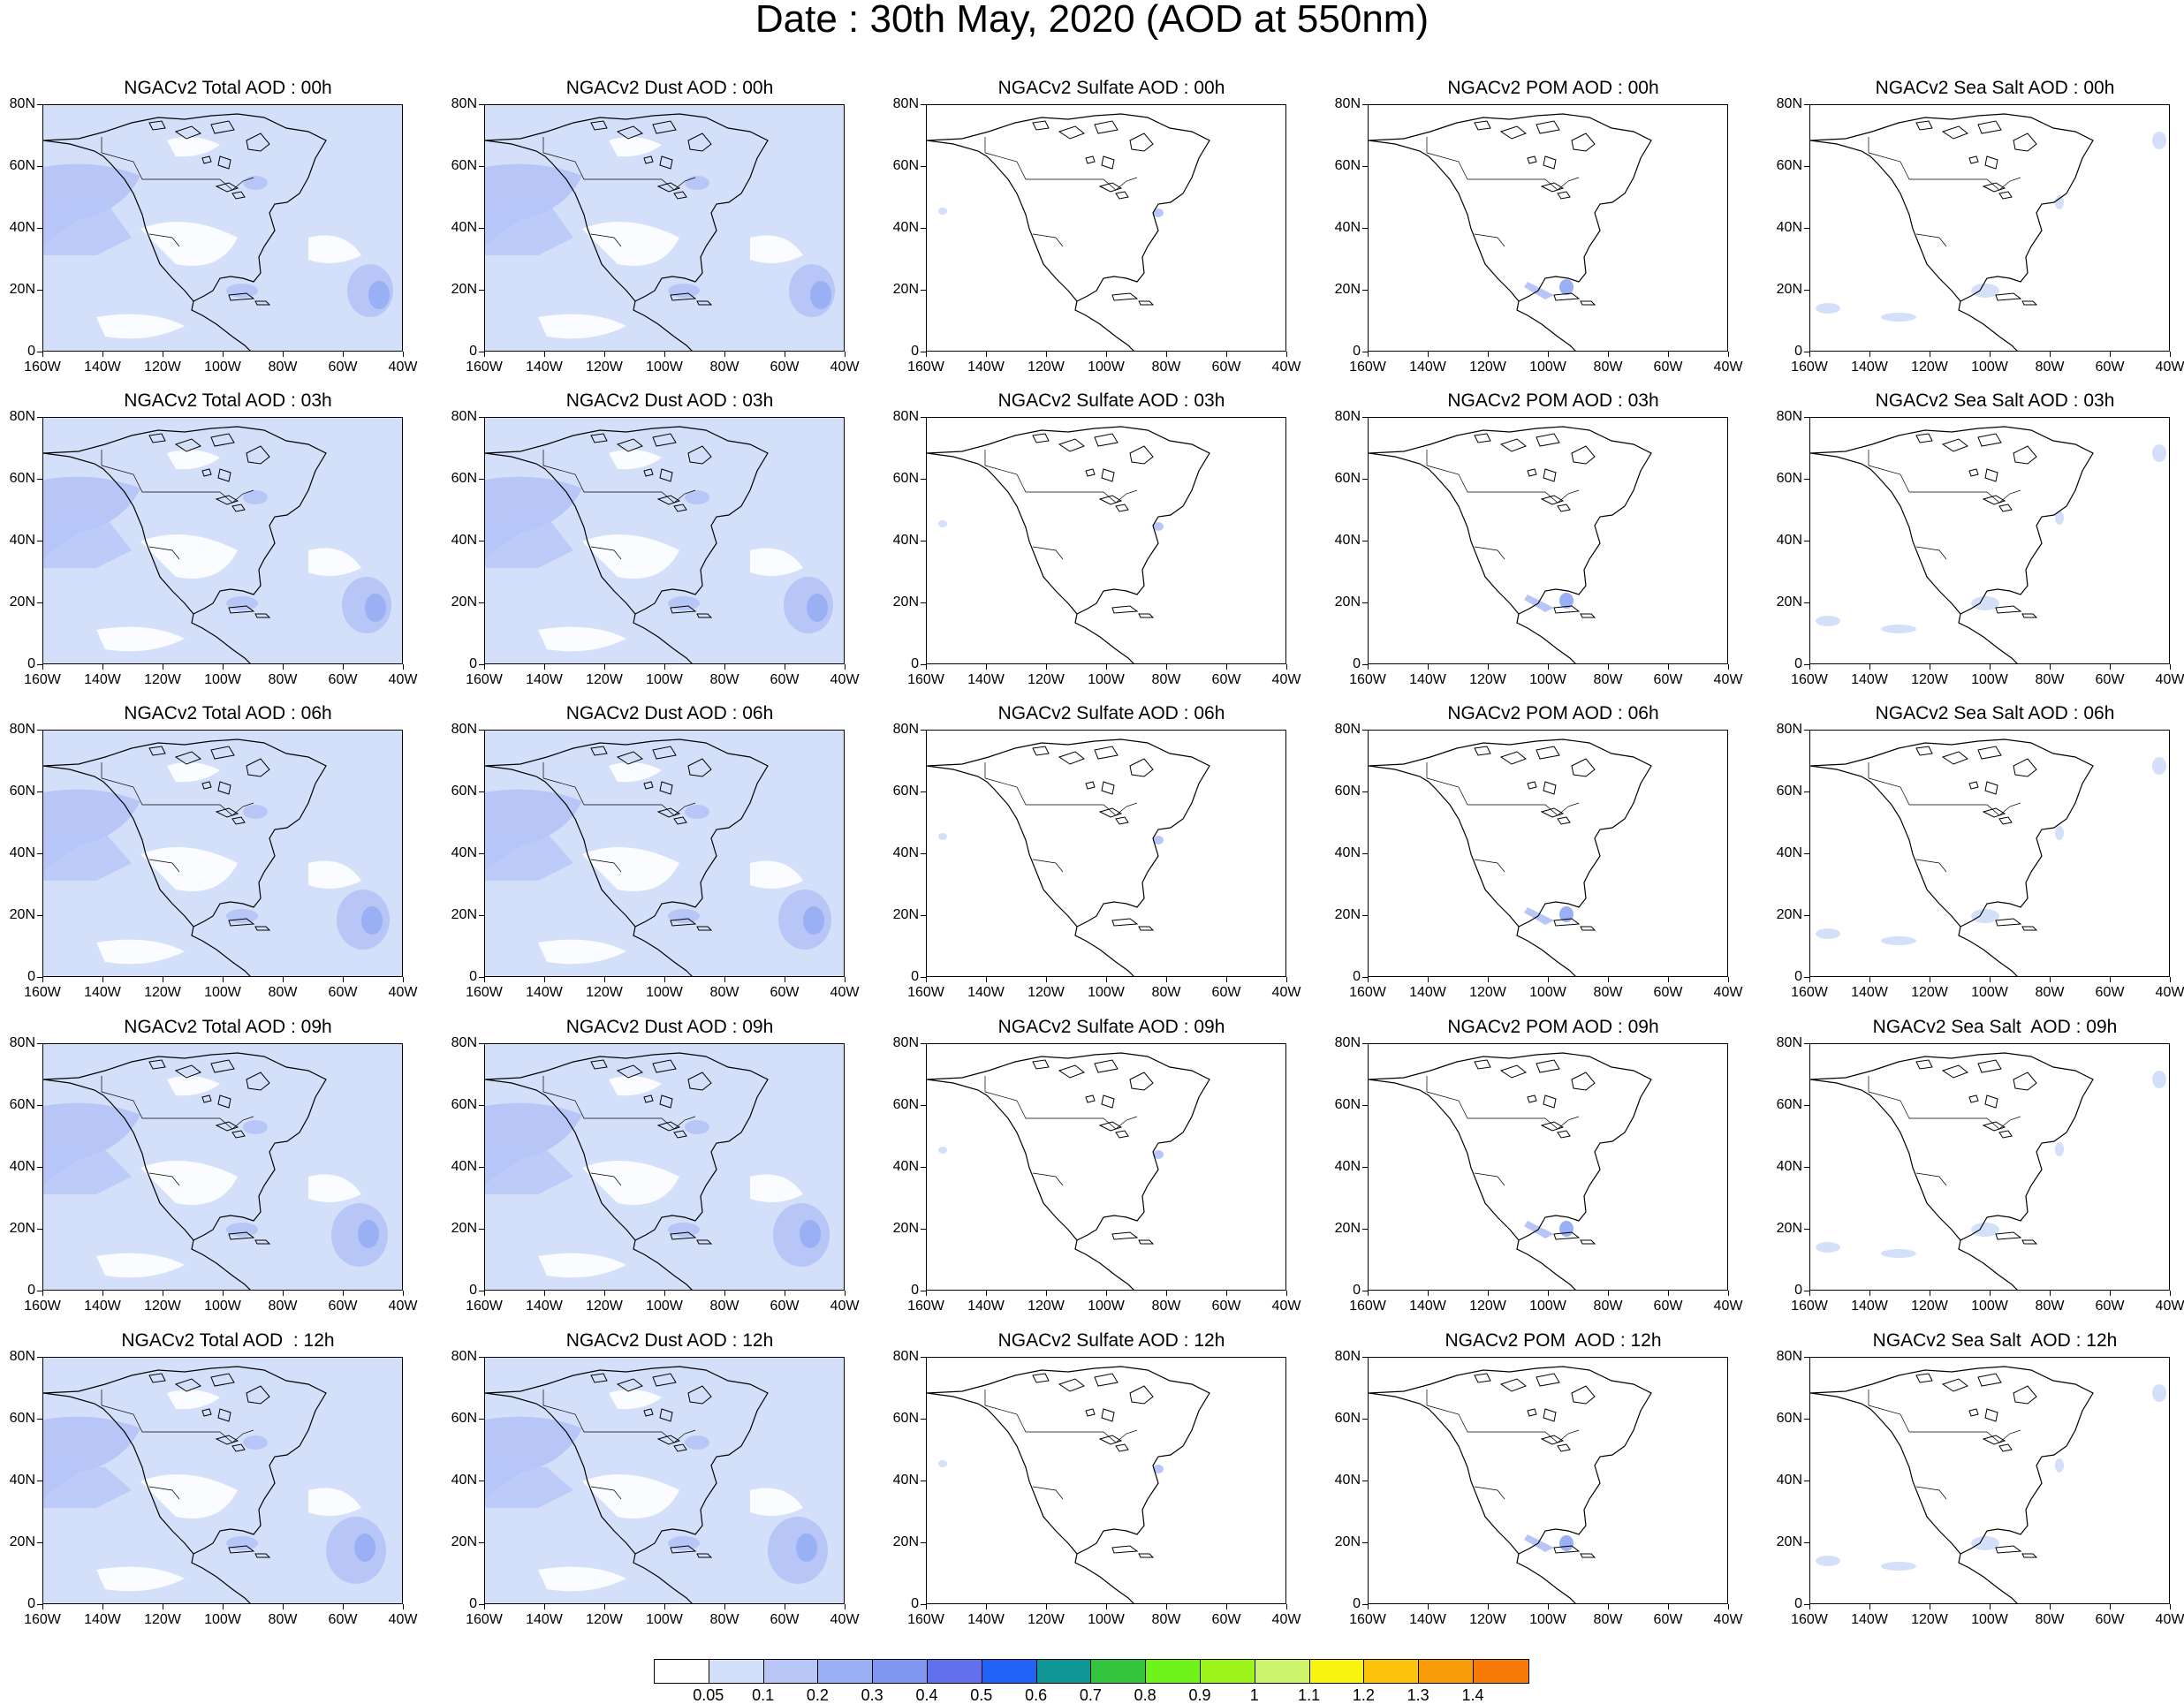 The height and width of the screenshot is (1704, 2184). I want to click on colorbar-label: 0.4, so click(926, 1695).